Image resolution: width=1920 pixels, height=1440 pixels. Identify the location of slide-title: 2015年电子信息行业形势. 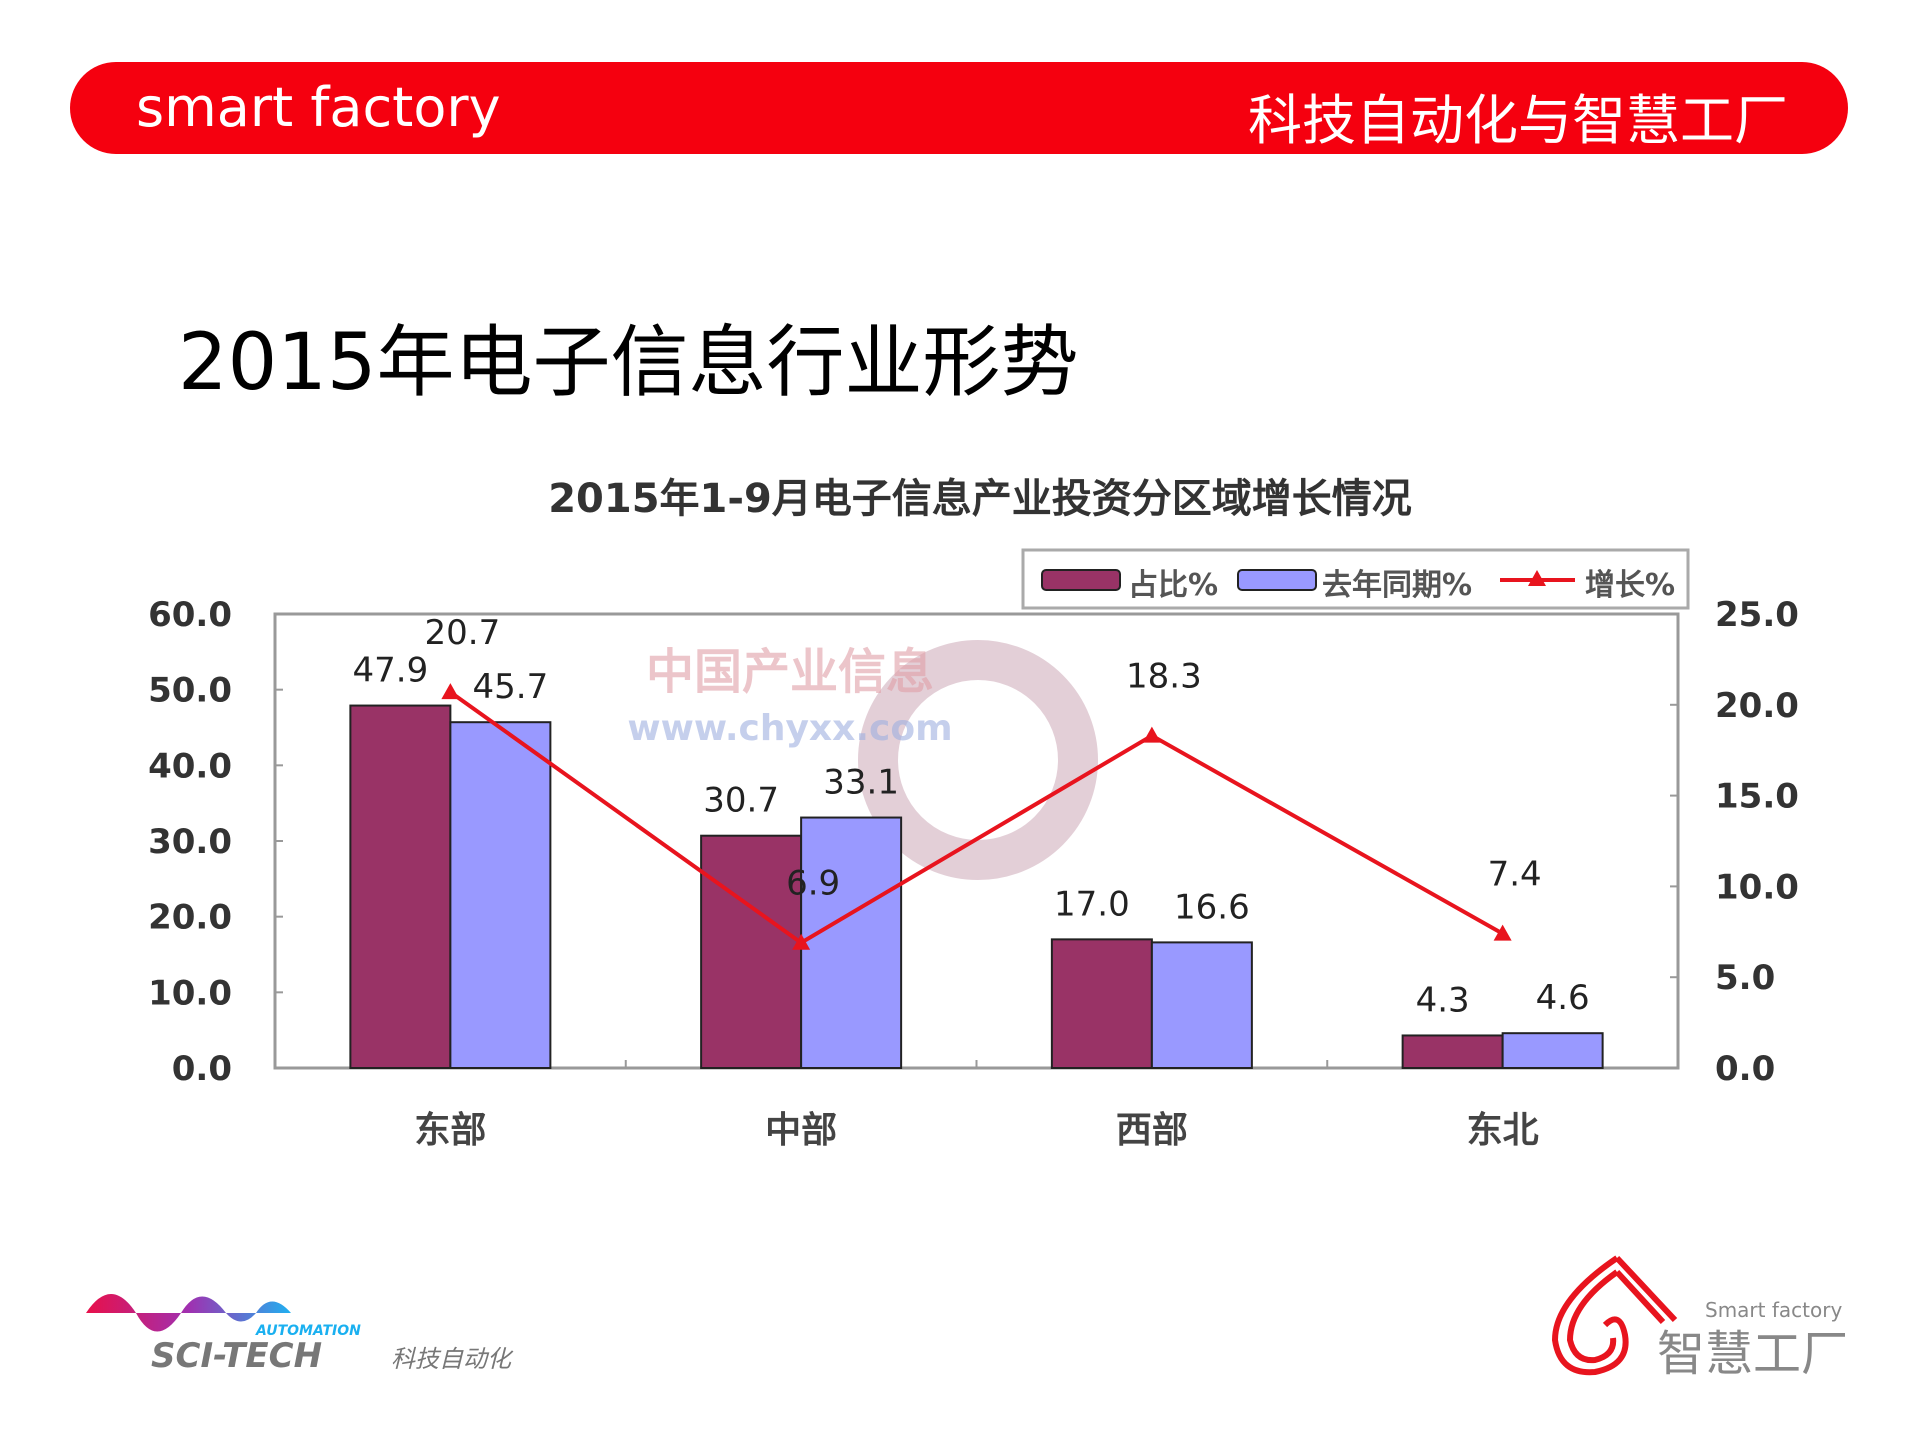
(628, 363).